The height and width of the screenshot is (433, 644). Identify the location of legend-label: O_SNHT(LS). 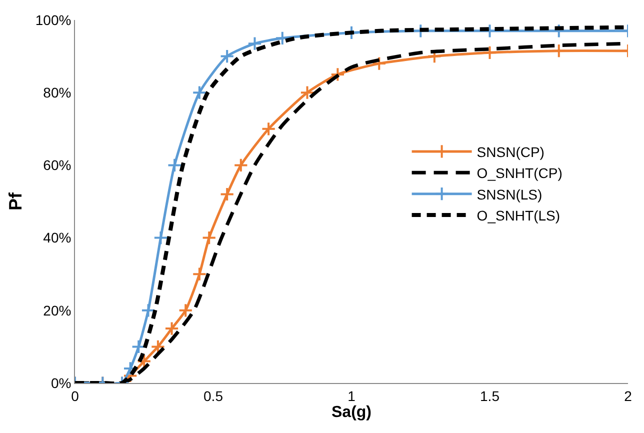
(518, 216).